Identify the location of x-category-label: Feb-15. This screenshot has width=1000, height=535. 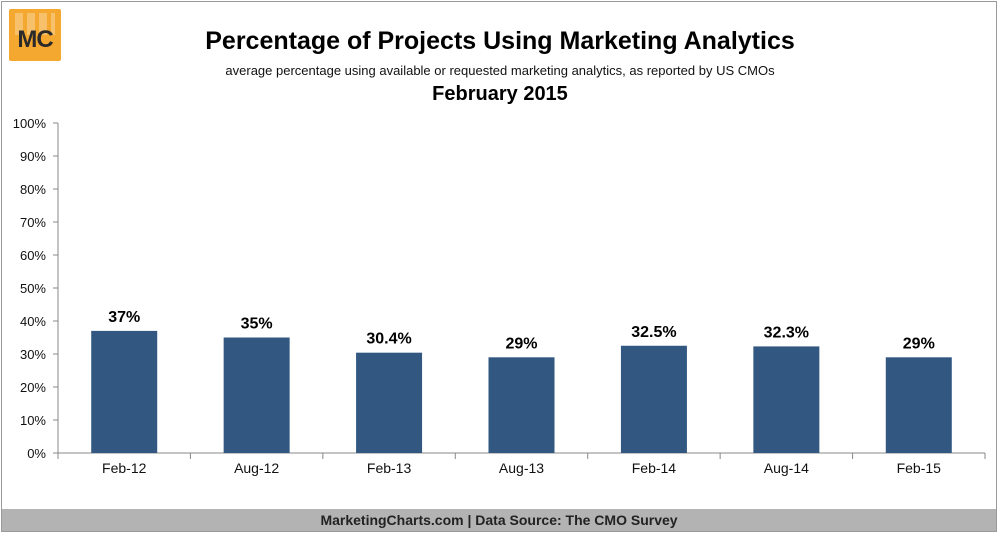
(919, 468).